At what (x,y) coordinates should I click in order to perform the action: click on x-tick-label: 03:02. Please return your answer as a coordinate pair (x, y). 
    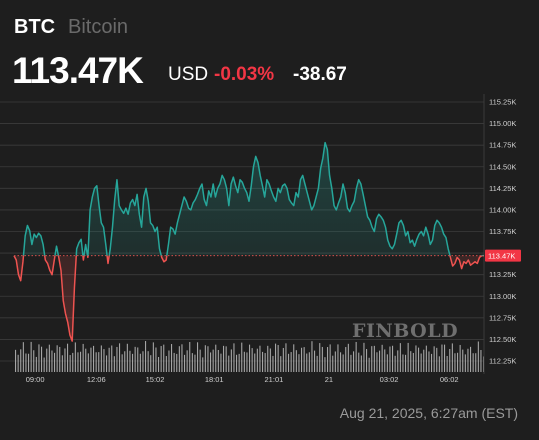
    Looking at the image, I should click on (389, 379).